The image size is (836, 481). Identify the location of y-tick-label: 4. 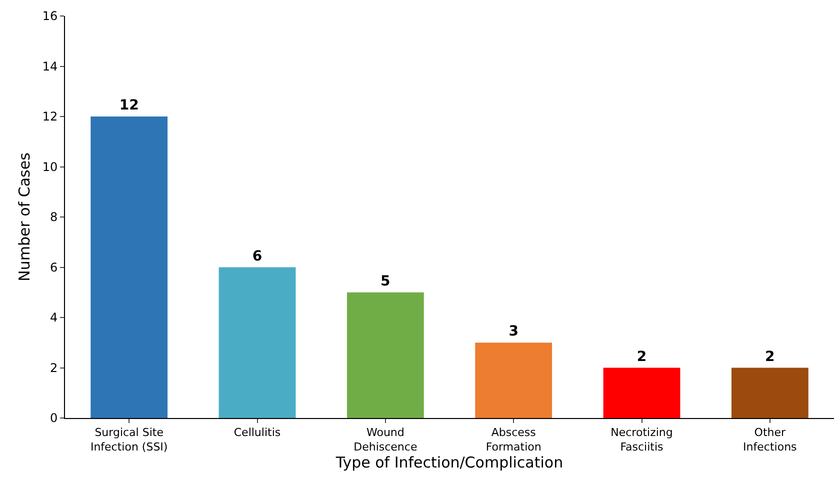
(54, 317).